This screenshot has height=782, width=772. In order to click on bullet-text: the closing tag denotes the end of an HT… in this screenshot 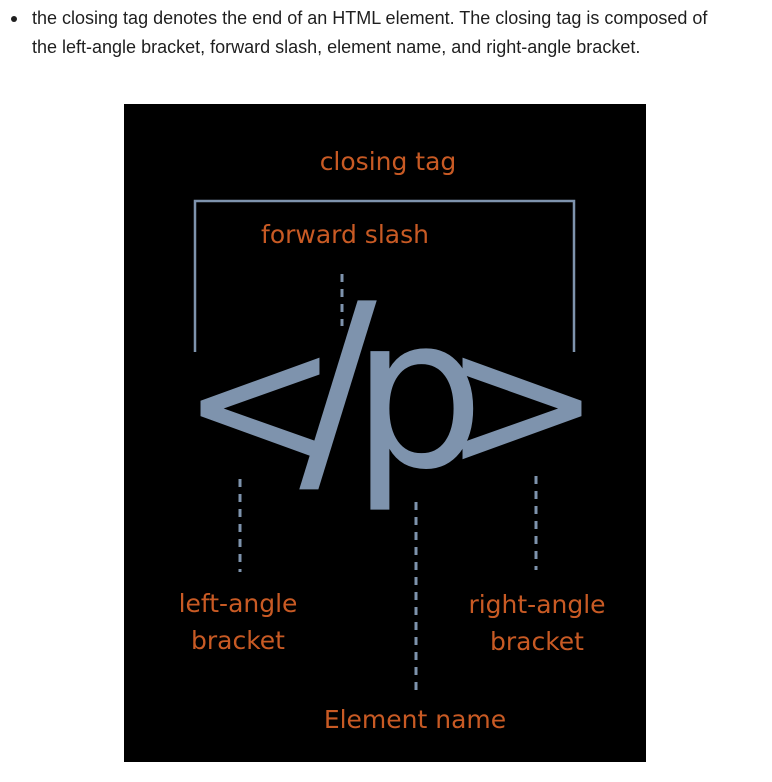, I will do `click(370, 32)`.